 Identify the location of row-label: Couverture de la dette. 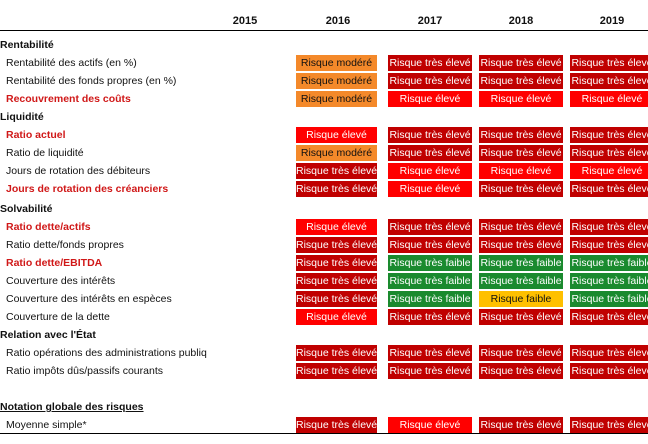
(58, 317).